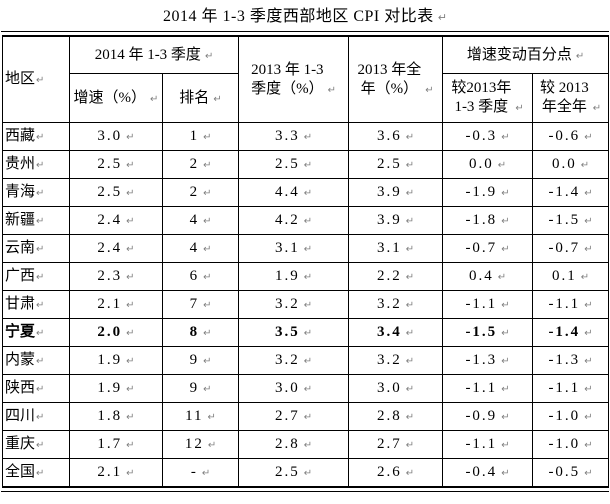 Image resolution: width=610 pixels, height=504 pixels. I want to click on cell-text: -0.7, so click(564, 248).